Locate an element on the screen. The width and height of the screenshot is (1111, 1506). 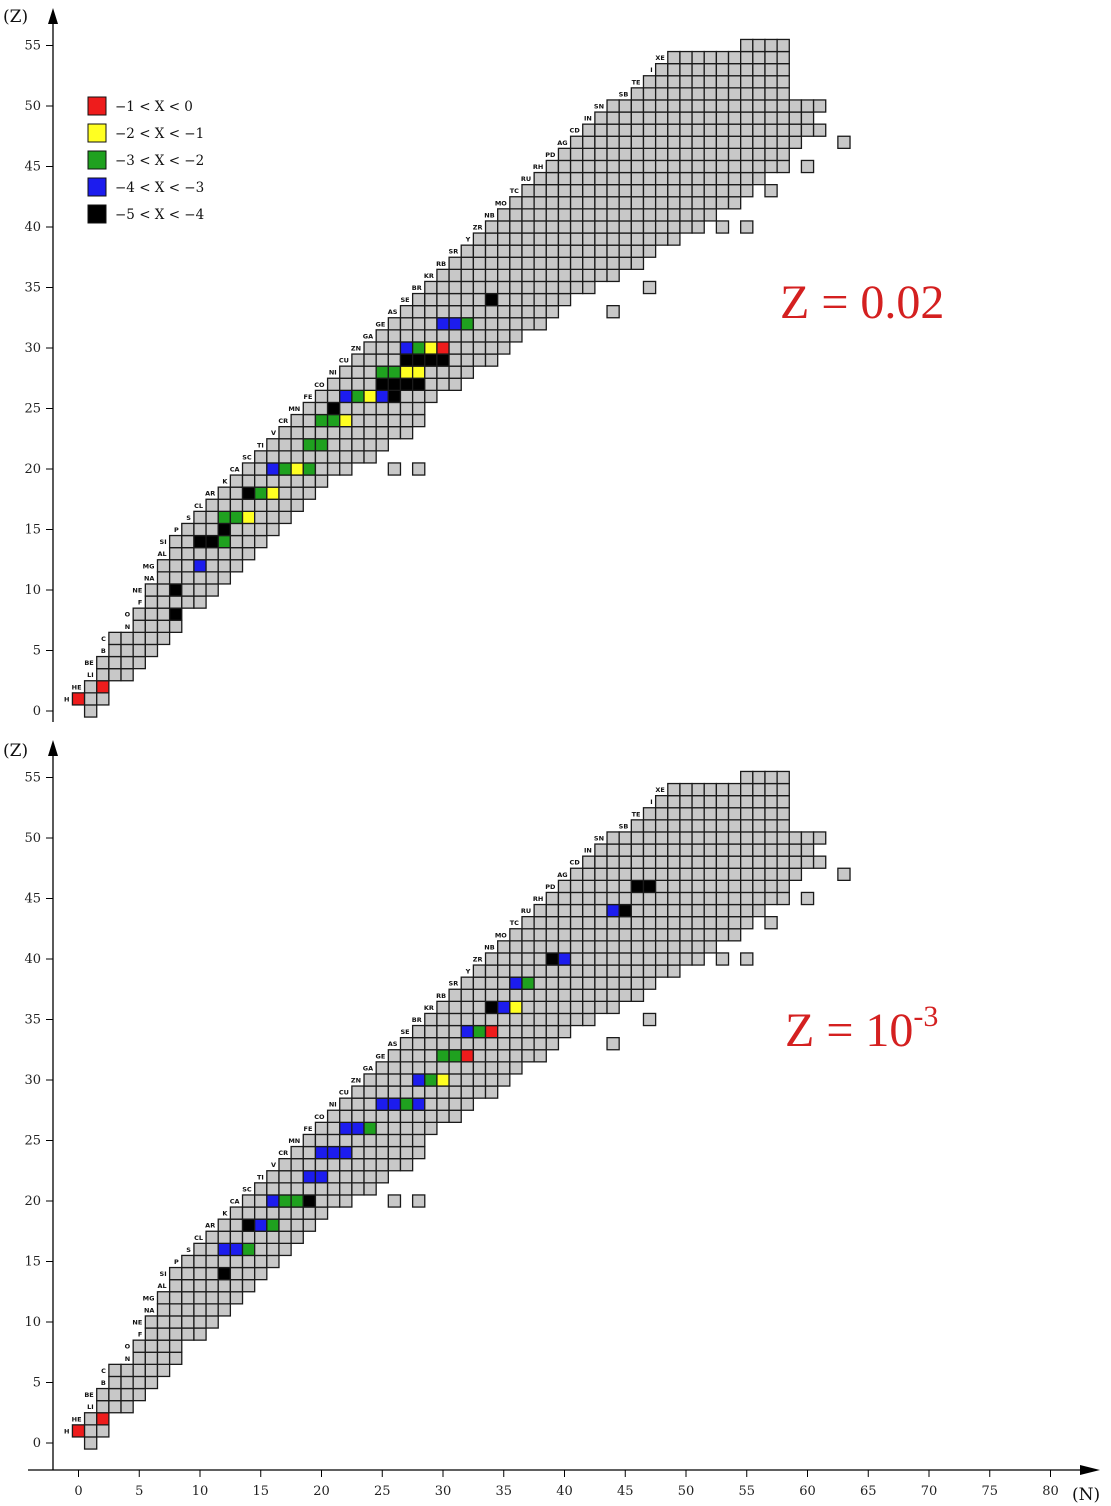
element-label: F is located at coordinates (140, 603).